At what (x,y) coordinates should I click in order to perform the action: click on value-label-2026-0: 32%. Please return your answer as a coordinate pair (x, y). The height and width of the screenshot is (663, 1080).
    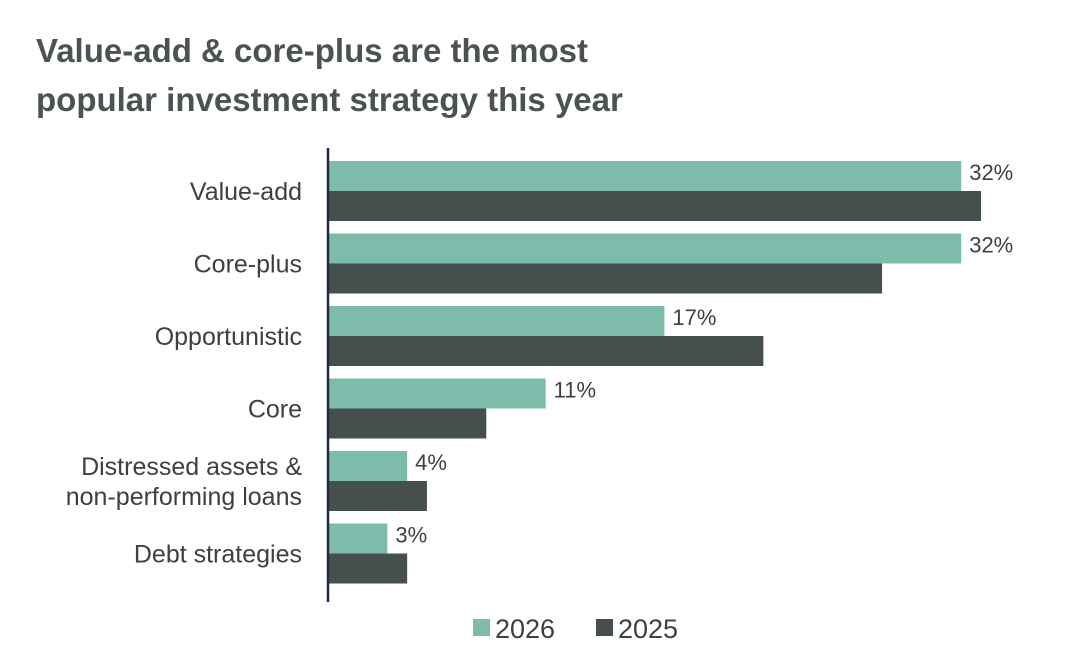
    Looking at the image, I should click on (991, 172).